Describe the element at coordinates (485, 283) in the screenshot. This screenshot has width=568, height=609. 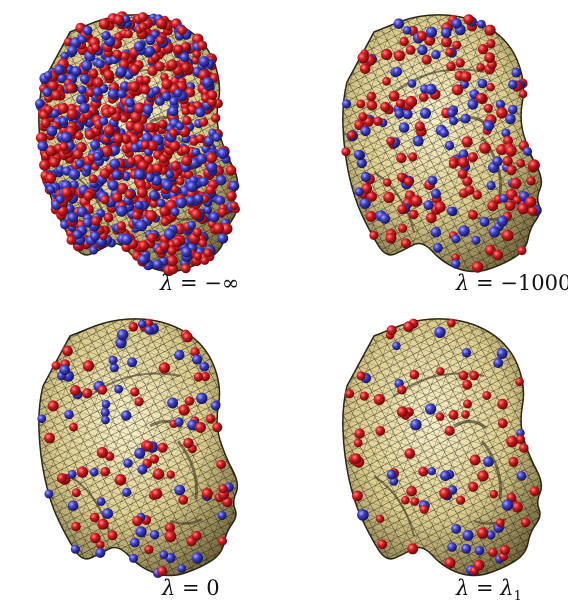
I see `equals-sign: =` at that location.